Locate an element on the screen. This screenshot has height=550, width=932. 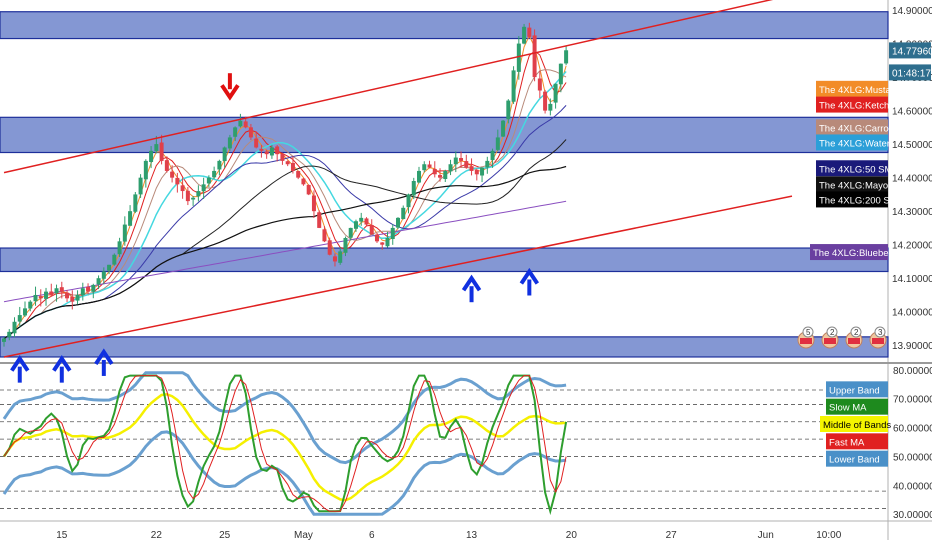
price-tick-label: 14.00000 is located at coordinates (912, 313).